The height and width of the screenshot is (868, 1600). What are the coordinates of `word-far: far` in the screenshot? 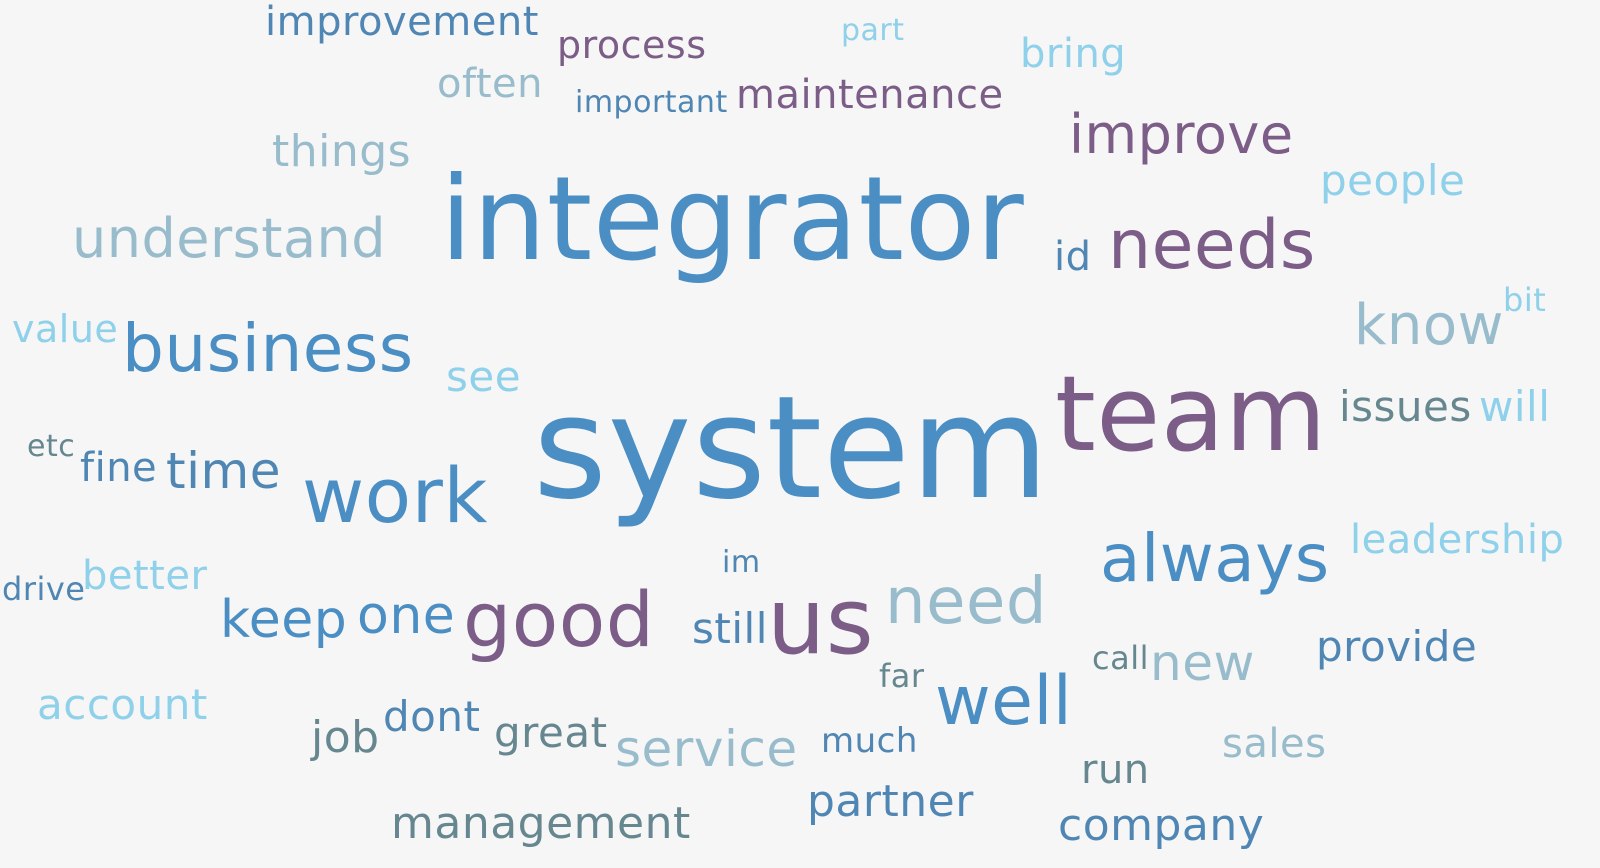 It's located at (902, 676).